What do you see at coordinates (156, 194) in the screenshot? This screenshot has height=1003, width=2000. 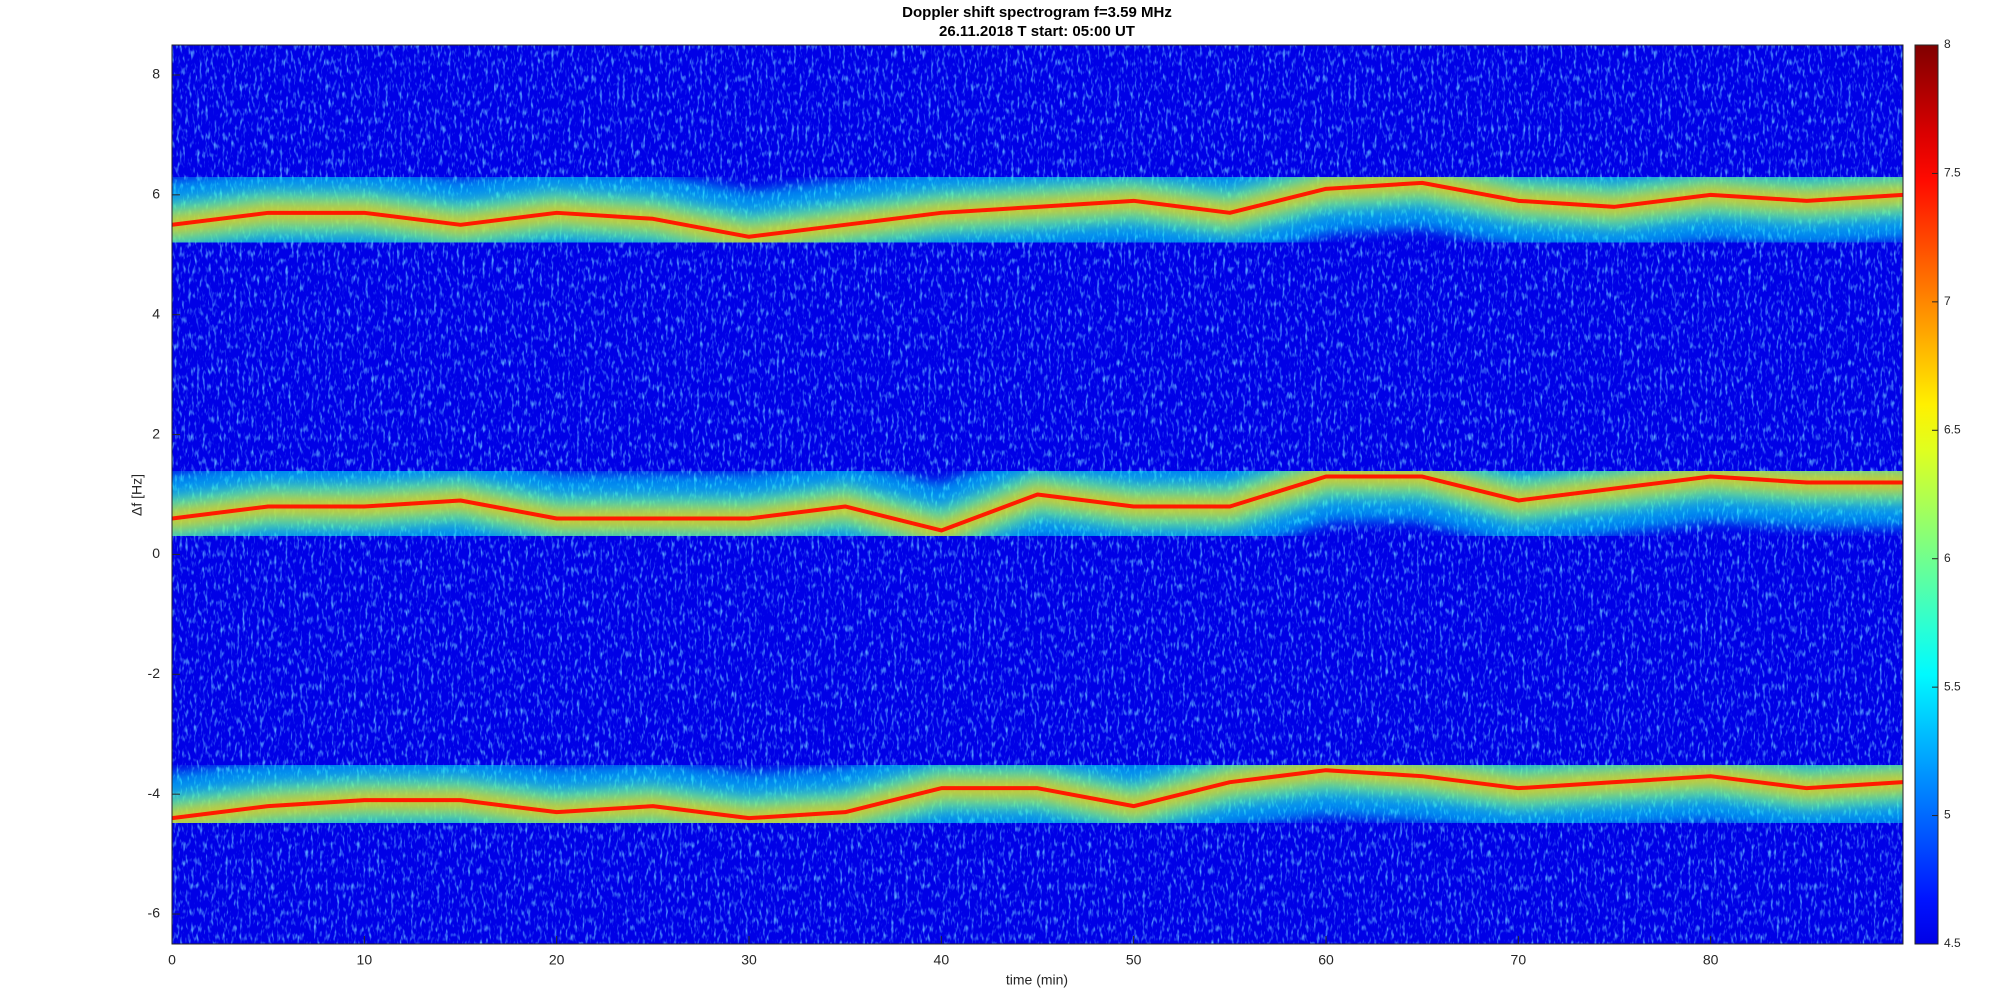 I see `y-tick-label: 6` at bounding box center [156, 194].